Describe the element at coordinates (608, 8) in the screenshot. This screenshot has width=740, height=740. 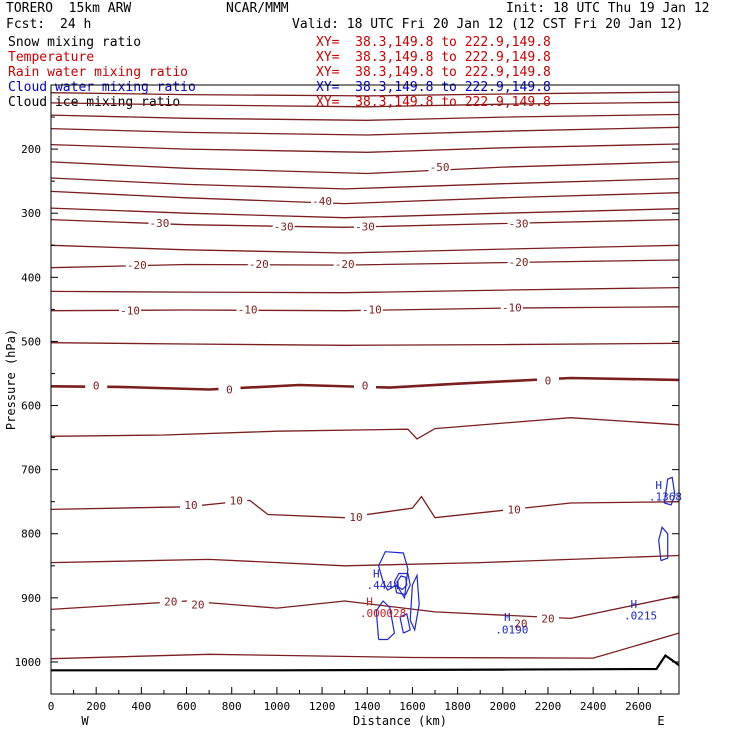
I see `init-time: Init: 18 UTC Thu 19 Jan 12` at that location.